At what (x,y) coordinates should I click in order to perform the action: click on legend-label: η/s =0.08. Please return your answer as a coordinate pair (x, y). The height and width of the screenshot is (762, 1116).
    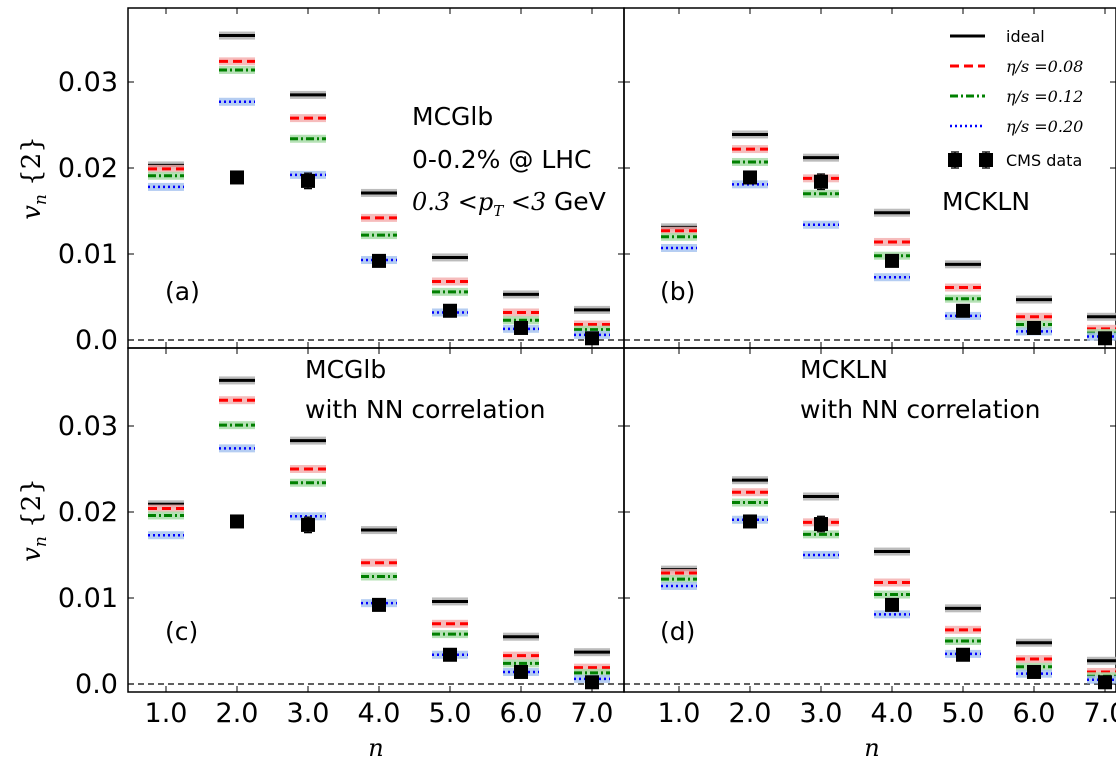
    Looking at the image, I should click on (1044, 66).